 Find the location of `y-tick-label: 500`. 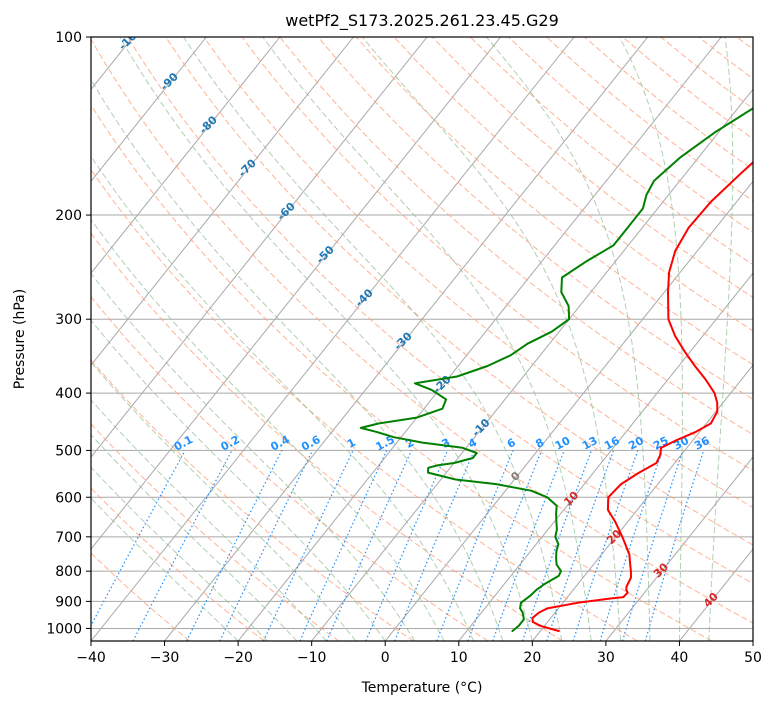

y-tick-label: 500 is located at coordinates (68, 451).